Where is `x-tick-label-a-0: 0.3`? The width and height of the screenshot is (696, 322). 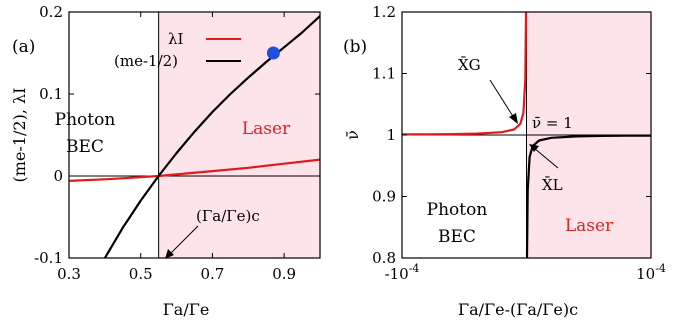 x-tick-label-a-0: 0.3 is located at coordinates (69, 274).